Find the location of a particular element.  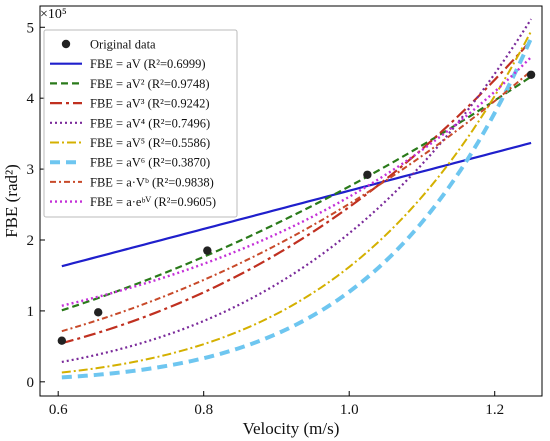

y-tick-label: 2 is located at coordinates (31, 241).